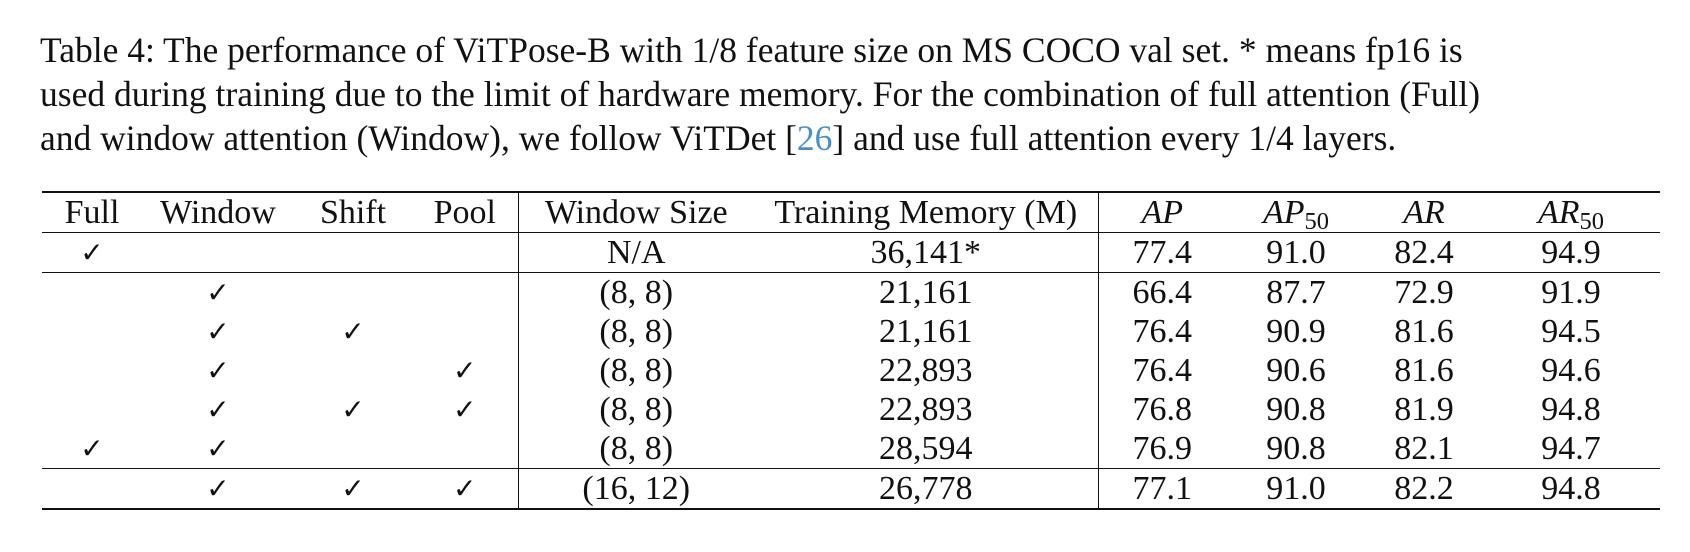  I want to click on header-ap50: AP50, so click(1296, 214).